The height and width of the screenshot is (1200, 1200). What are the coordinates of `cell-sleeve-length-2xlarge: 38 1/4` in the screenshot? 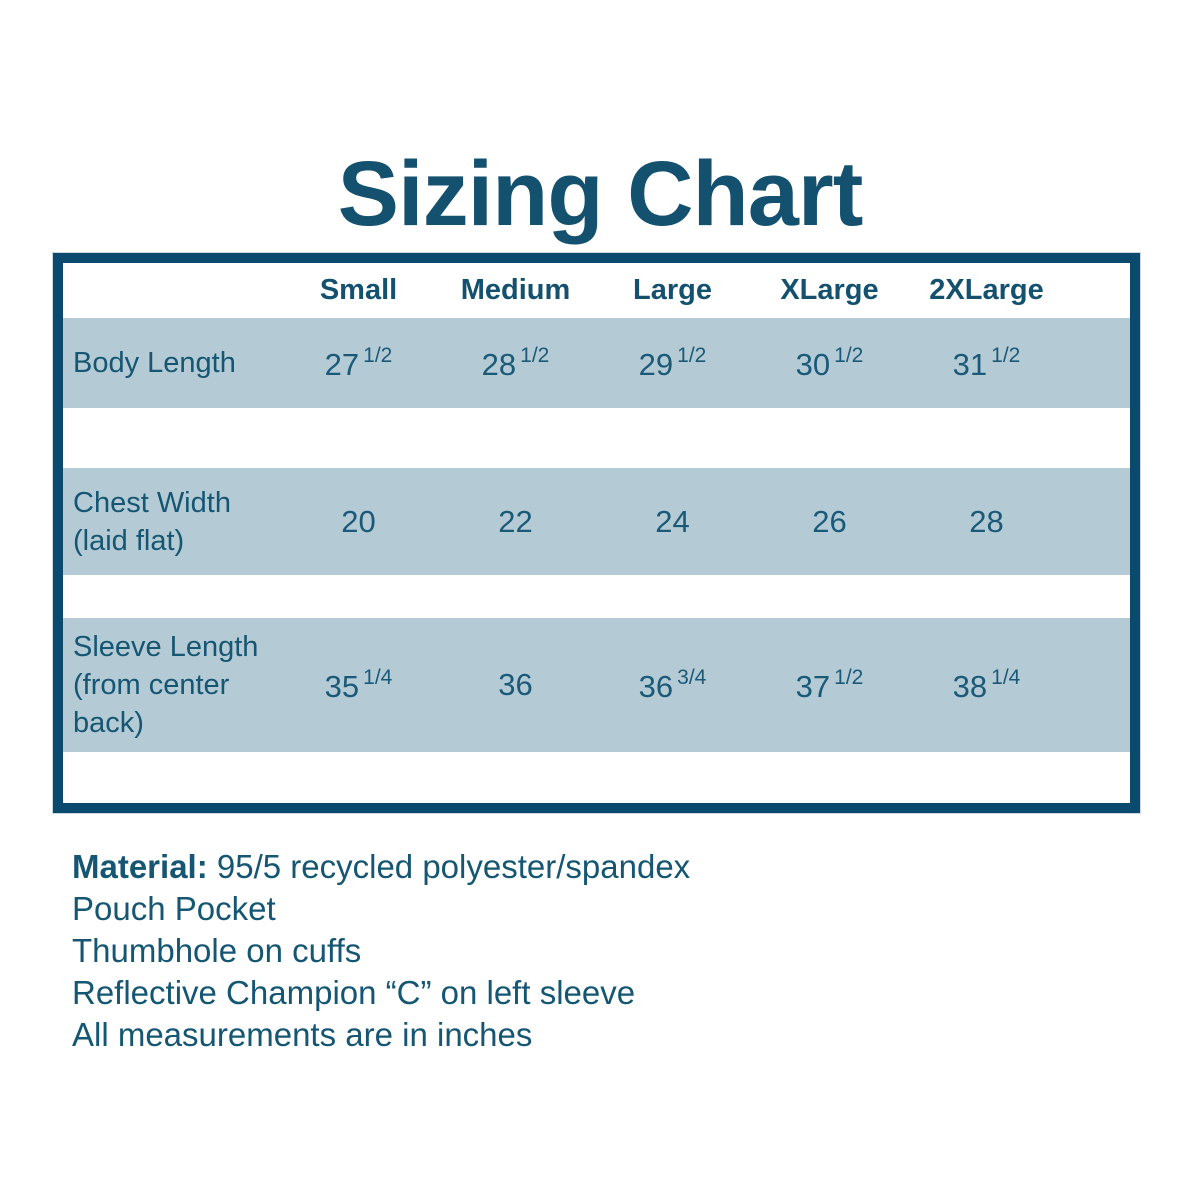 It's located at (986, 684).